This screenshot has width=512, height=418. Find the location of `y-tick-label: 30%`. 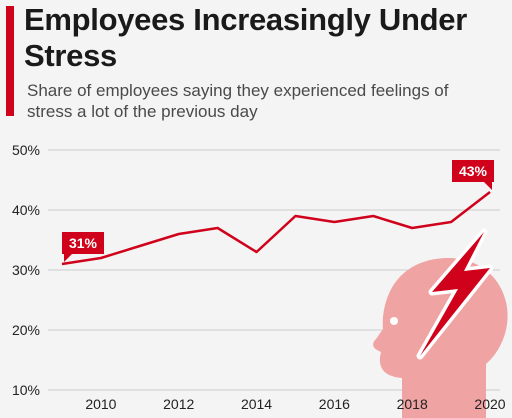

y-tick-label: 30% is located at coordinates (26, 270).